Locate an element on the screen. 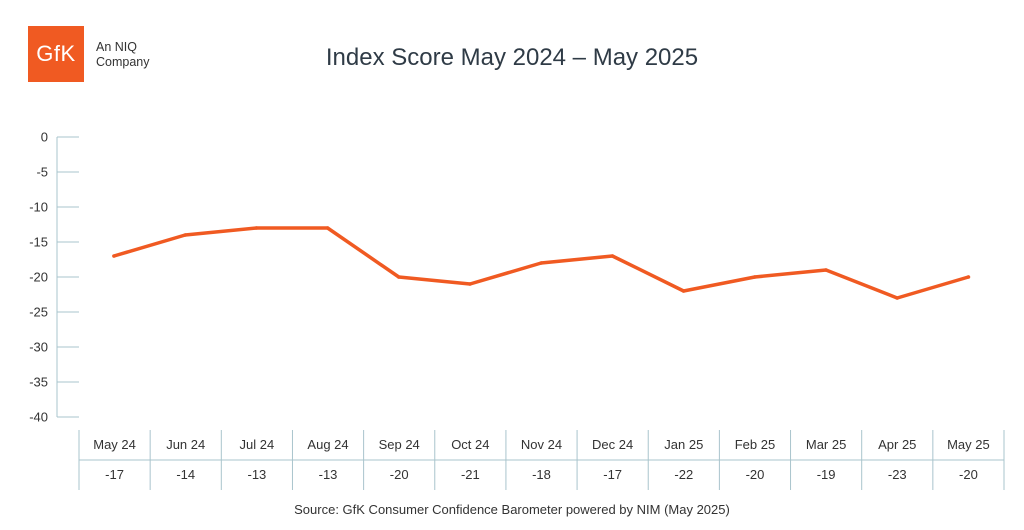 Image resolution: width=1024 pixels, height=530 pixels. x-category-label: Jan 25 is located at coordinates (683, 444).